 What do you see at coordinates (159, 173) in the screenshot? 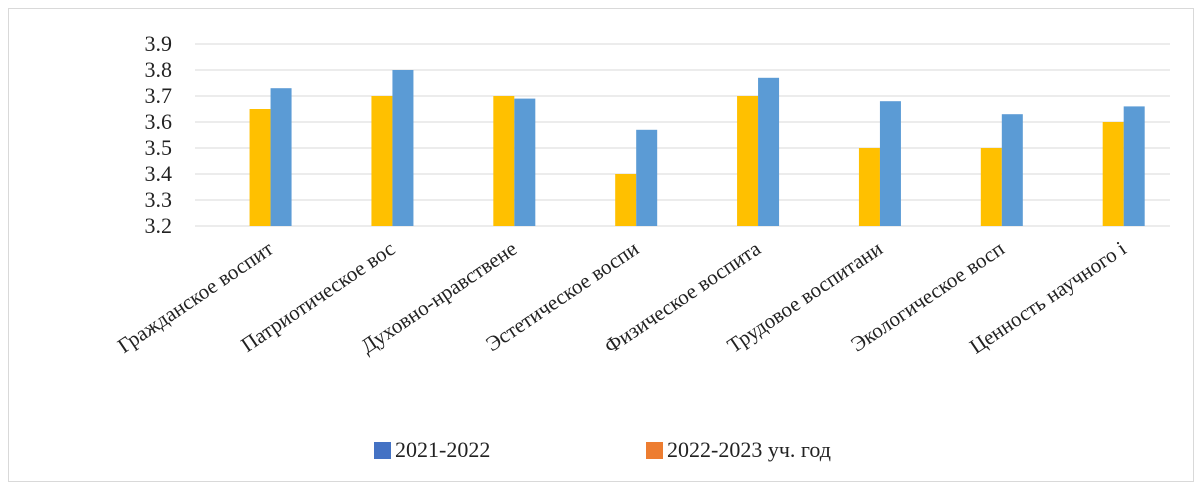
I see `y-tick-label: 3.4` at bounding box center [159, 173].